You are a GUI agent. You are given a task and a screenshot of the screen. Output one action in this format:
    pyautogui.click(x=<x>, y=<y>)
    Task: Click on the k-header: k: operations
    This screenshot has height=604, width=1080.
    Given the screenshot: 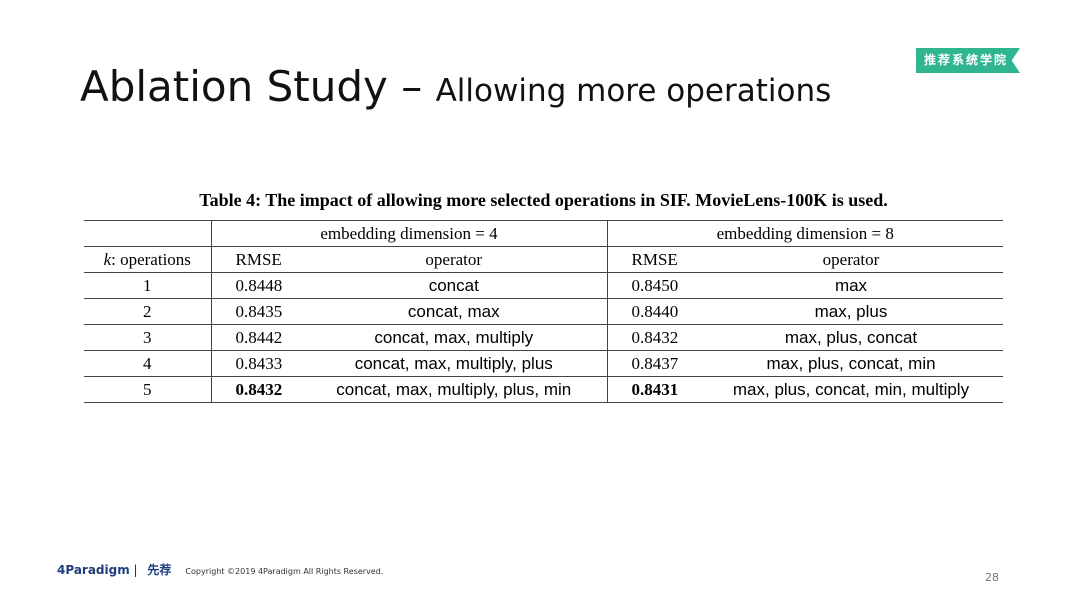 What is the action you would take?
    pyautogui.click(x=147, y=259)
    